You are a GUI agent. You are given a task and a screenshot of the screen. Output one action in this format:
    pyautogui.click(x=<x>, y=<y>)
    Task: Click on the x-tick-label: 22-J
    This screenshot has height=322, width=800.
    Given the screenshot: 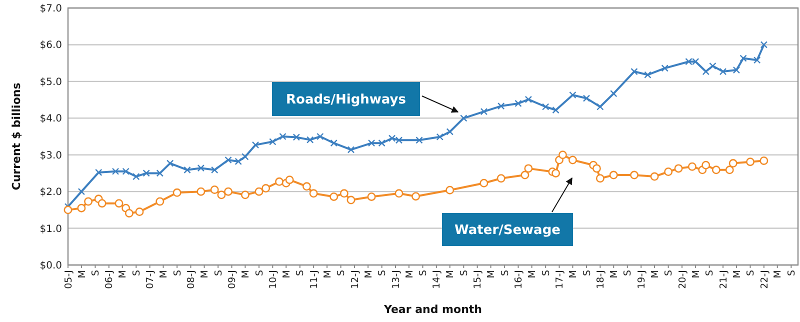 What is the action you would take?
    pyautogui.click(x=764, y=279)
    